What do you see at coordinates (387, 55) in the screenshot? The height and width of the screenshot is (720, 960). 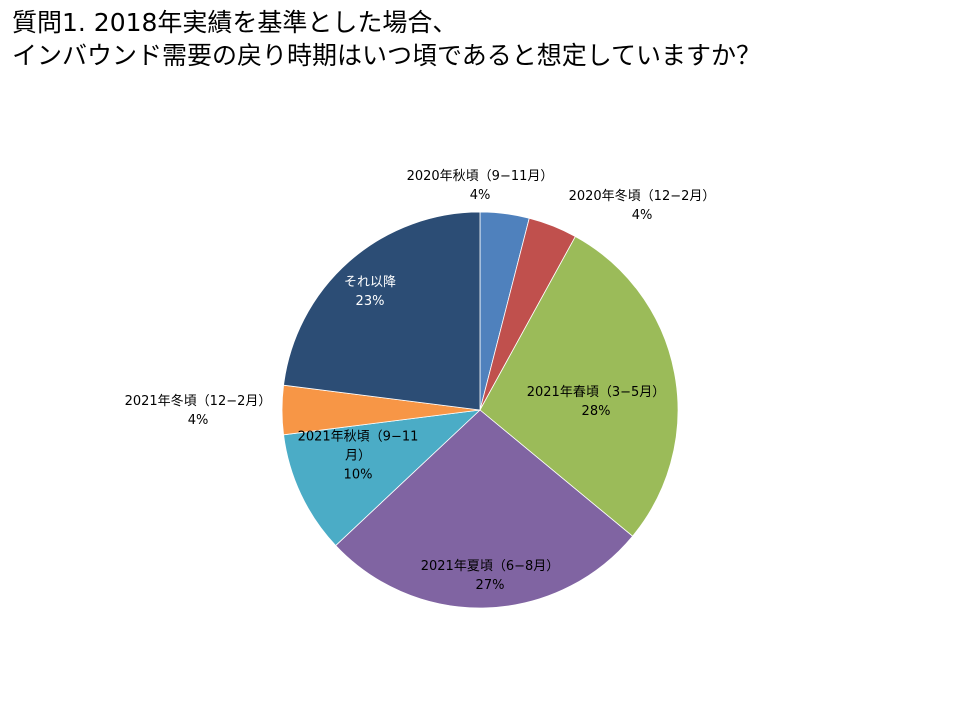 I see `title-line-2: インバウンド需要の戻り時期はいつ頃であると想定していますか？` at bounding box center [387, 55].